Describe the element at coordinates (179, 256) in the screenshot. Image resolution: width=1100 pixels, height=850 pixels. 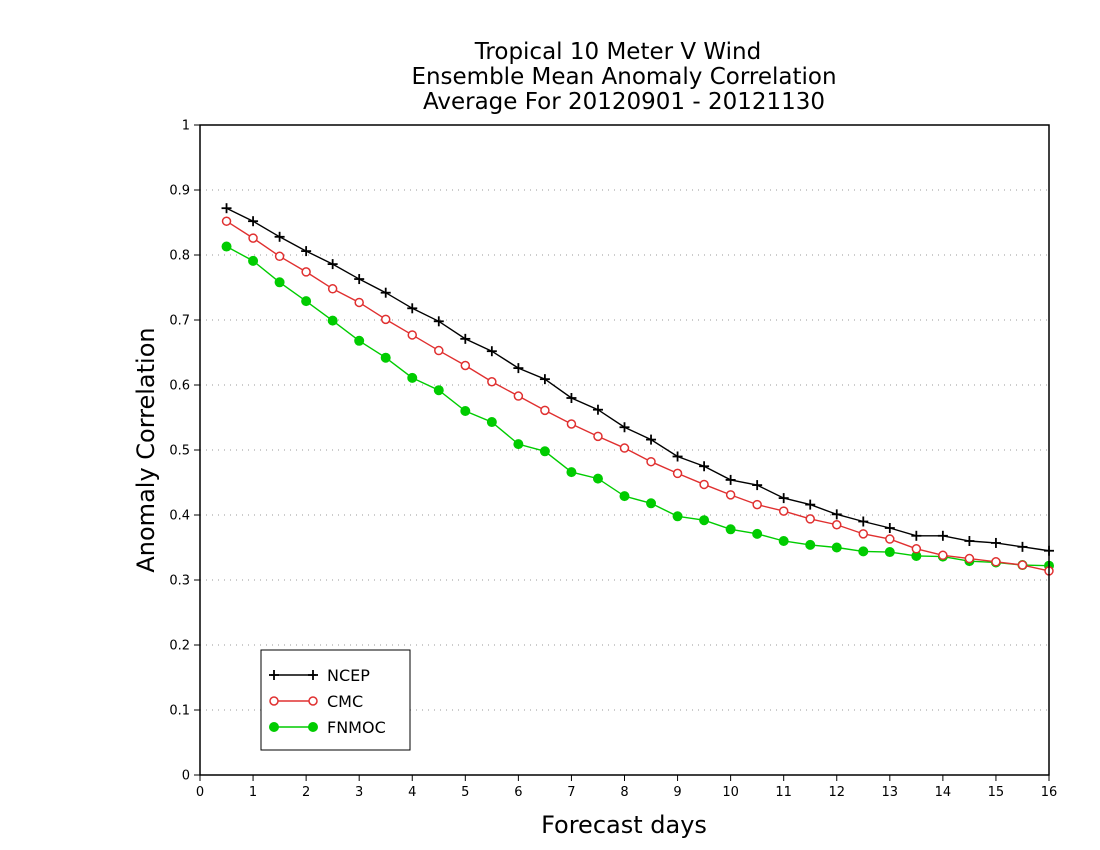
I see `y-tick-label-8: 0.8` at that location.